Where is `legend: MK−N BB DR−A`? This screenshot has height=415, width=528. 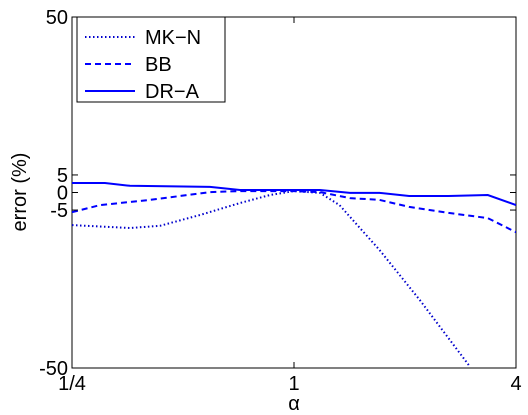
legend: MK−N BB DR−A is located at coordinates (151, 59).